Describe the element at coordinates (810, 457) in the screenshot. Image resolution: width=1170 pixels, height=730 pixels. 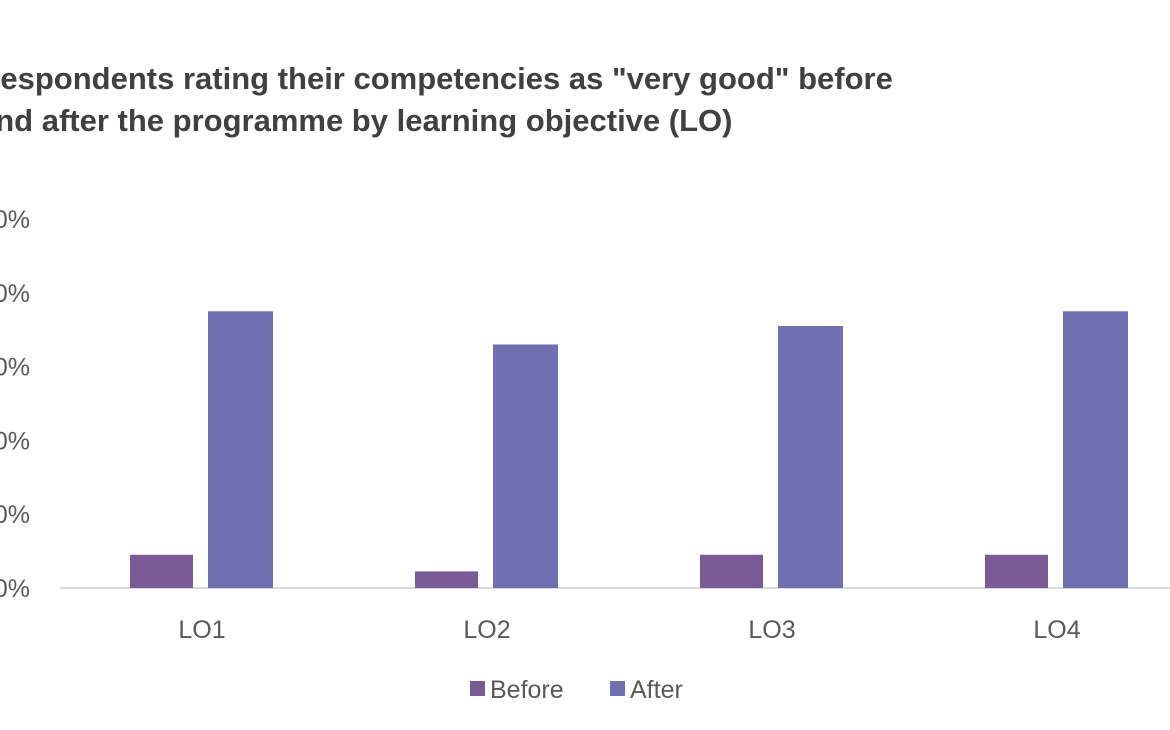
I see `bar-after-lo3` at that location.